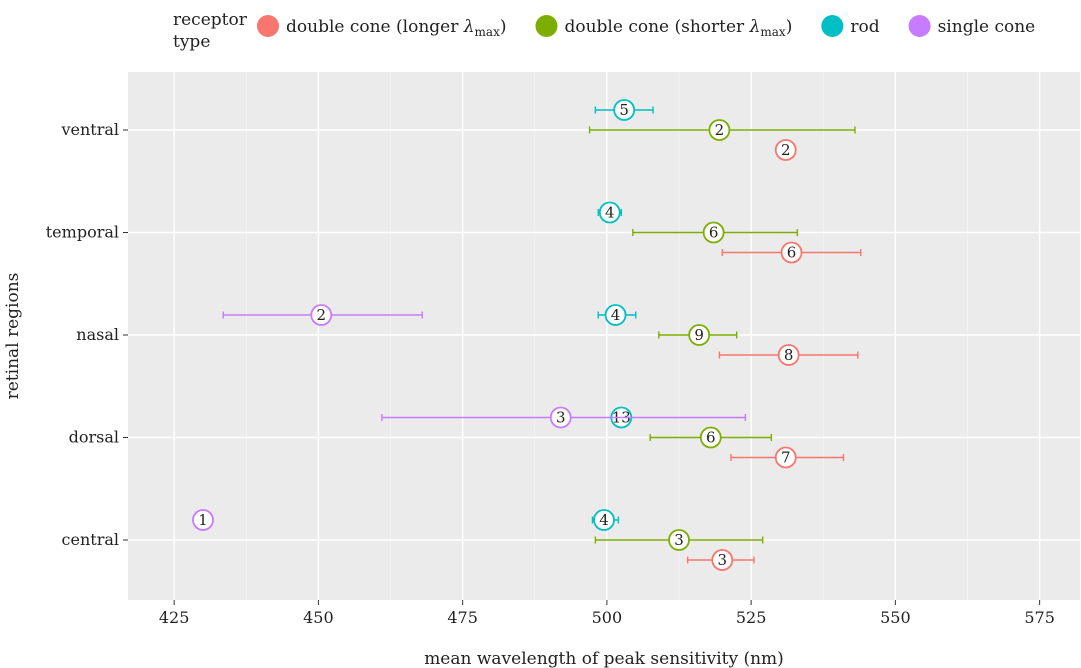  Describe the element at coordinates (13, 336) in the screenshot. I see `y-axis-title: retinal regions` at that location.